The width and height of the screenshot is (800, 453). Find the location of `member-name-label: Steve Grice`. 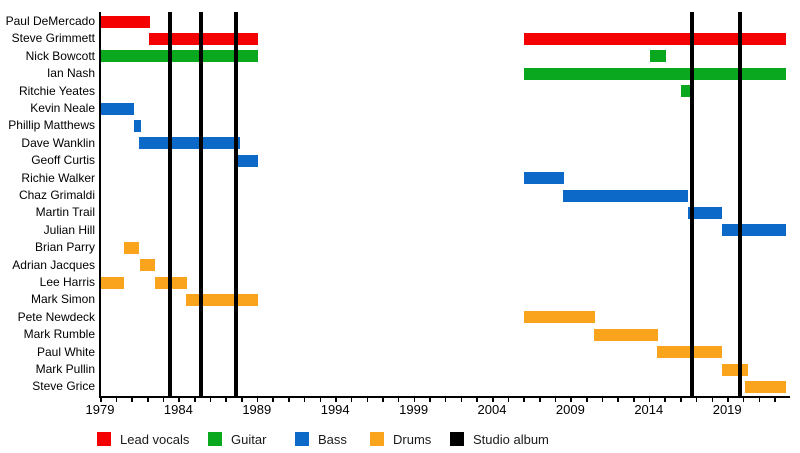

member-name-label: Steve Grice is located at coordinates (63, 386).